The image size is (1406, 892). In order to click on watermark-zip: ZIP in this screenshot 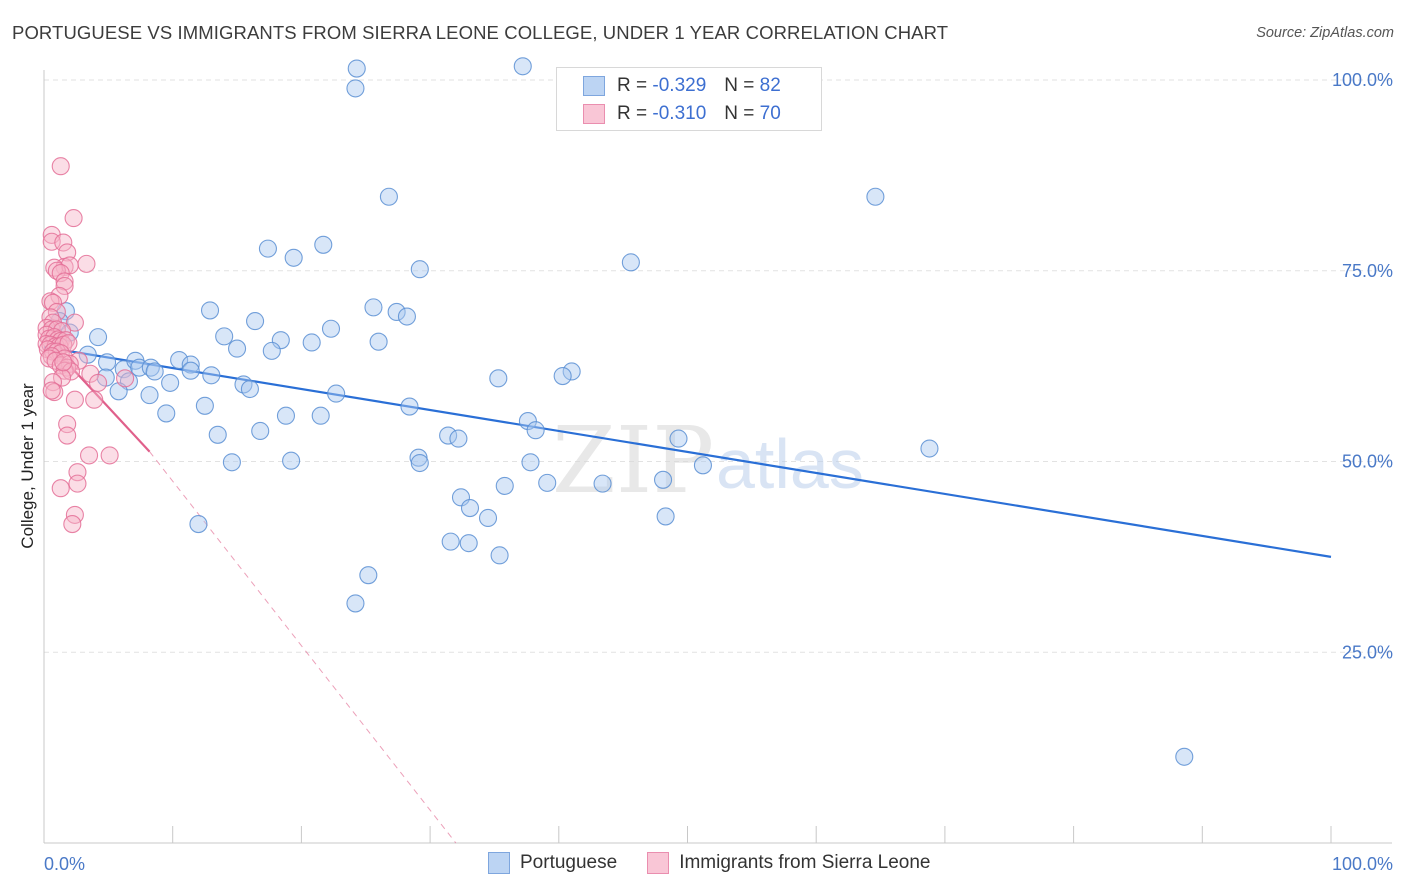, I will do `click(633, 460)`.